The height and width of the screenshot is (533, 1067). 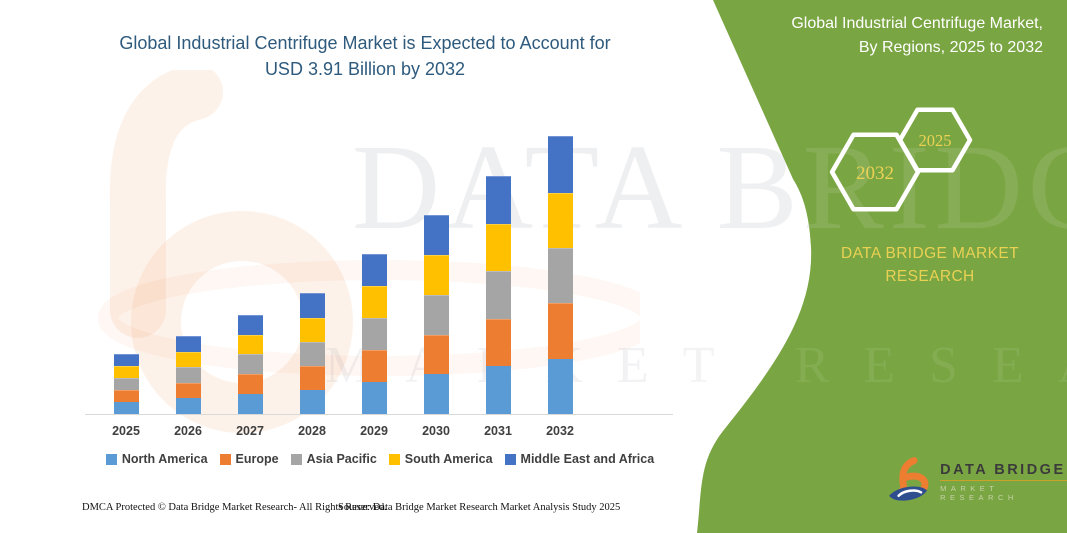 What do you see at coordinates (126, 407) in the screenshot?
I see `segment-north-america-2025` at bounding box center [126, 407].